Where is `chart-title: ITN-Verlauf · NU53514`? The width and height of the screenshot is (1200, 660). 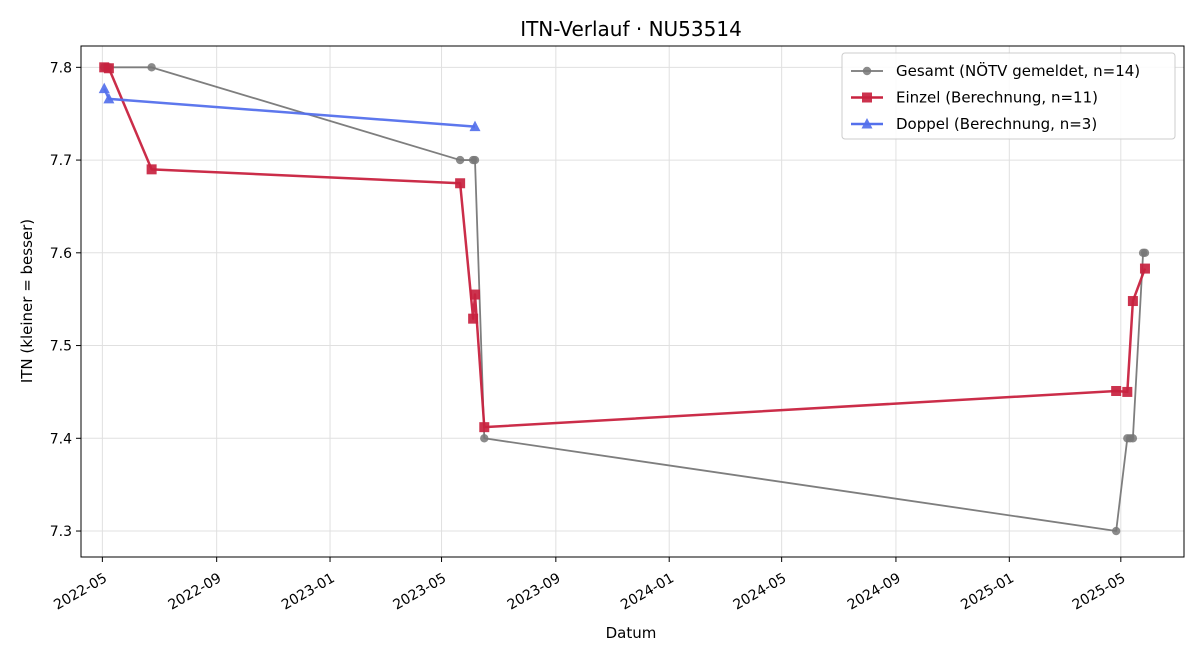
chart-title: ITN-Verlauf · NU53514 is located at coordinates (631, 29).